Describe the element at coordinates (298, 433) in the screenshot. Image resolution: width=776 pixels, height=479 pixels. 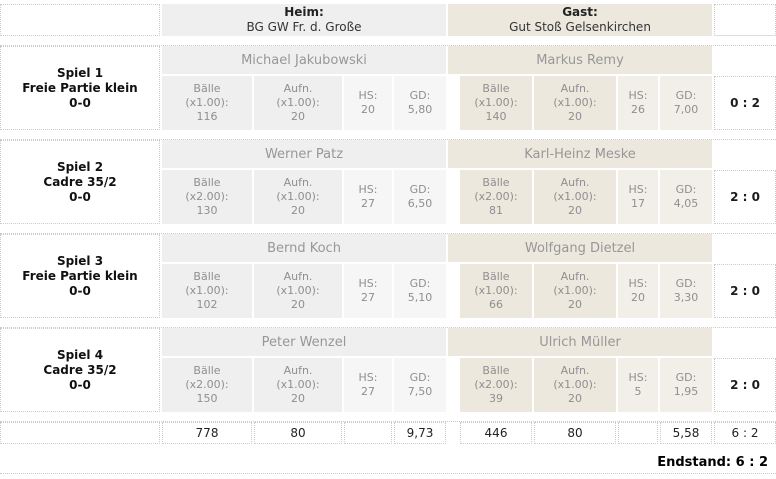
I see `totals-home-innings: 80` at that location.